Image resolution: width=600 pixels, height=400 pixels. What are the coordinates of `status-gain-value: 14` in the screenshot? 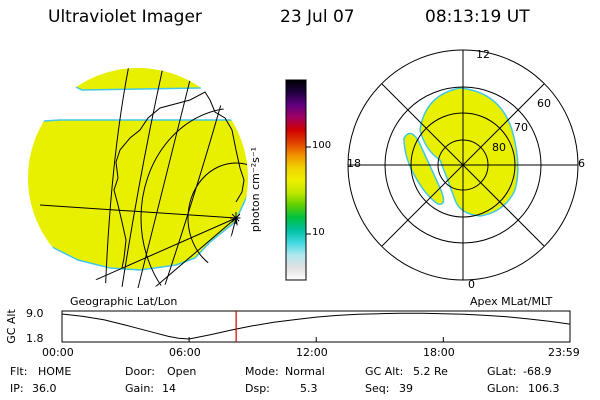 It's located at (169, 388).